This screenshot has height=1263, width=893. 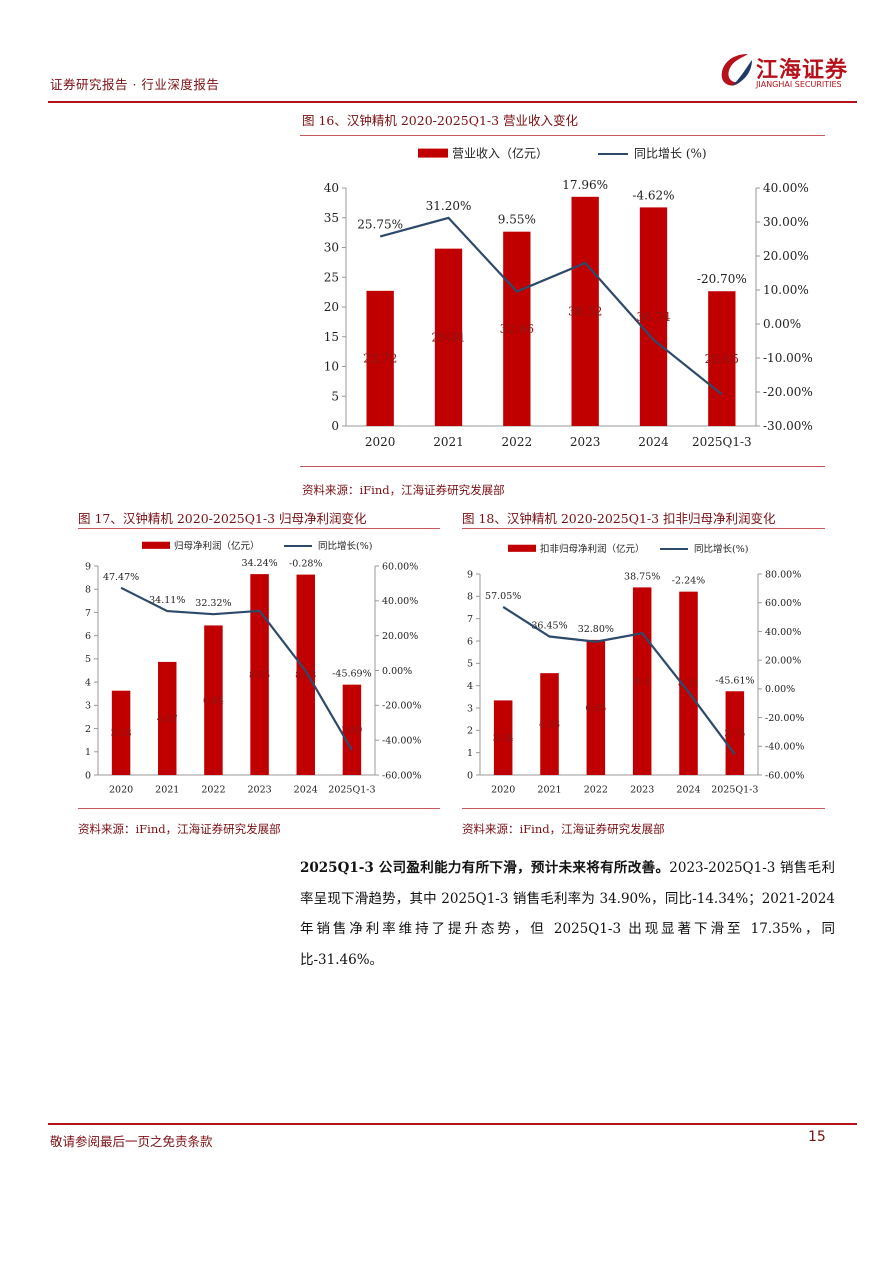 What do you see at coordinates (403, 490) in the screenshot?
I see `fig16-source: 资料来源：iFind，江海证券研究发展部` at bounding box center [403, 490].